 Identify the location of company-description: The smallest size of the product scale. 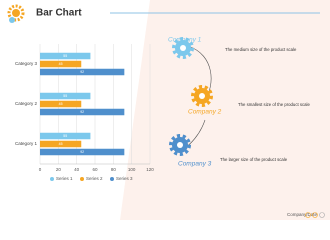
(274, 104).